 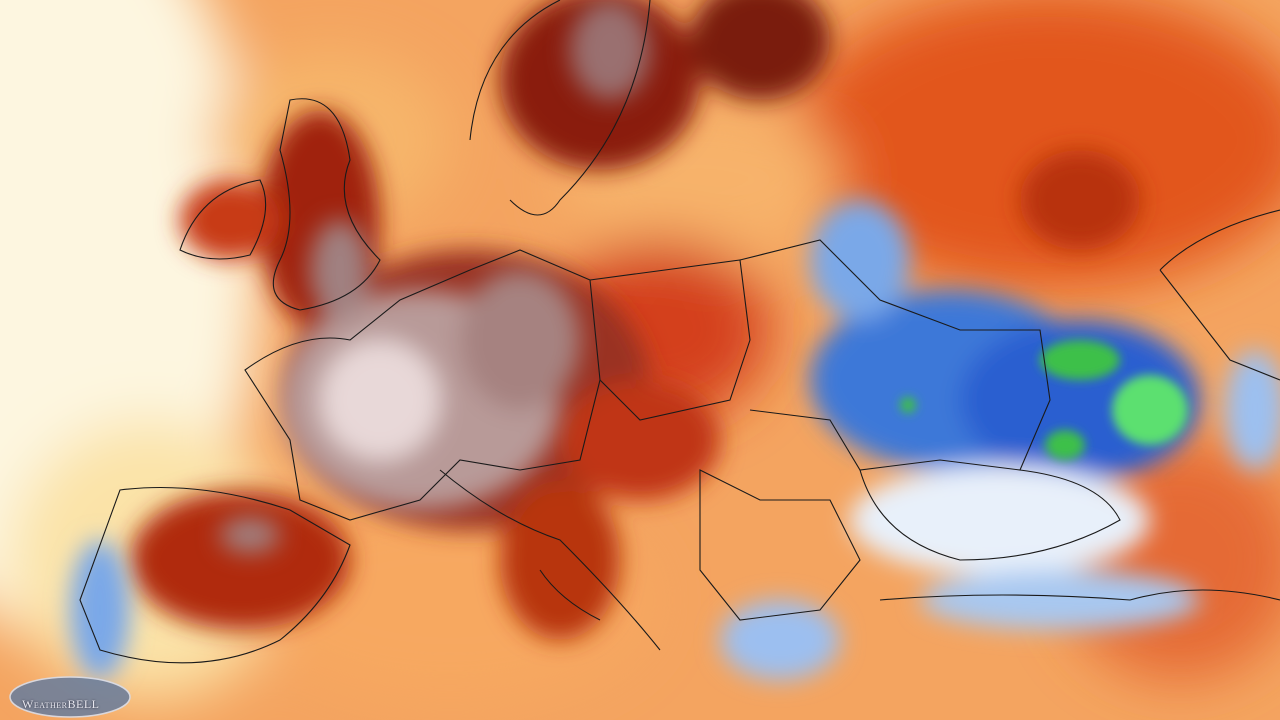 I want to click on logo-text: WeatherBELL, so click(x=61, y=704).